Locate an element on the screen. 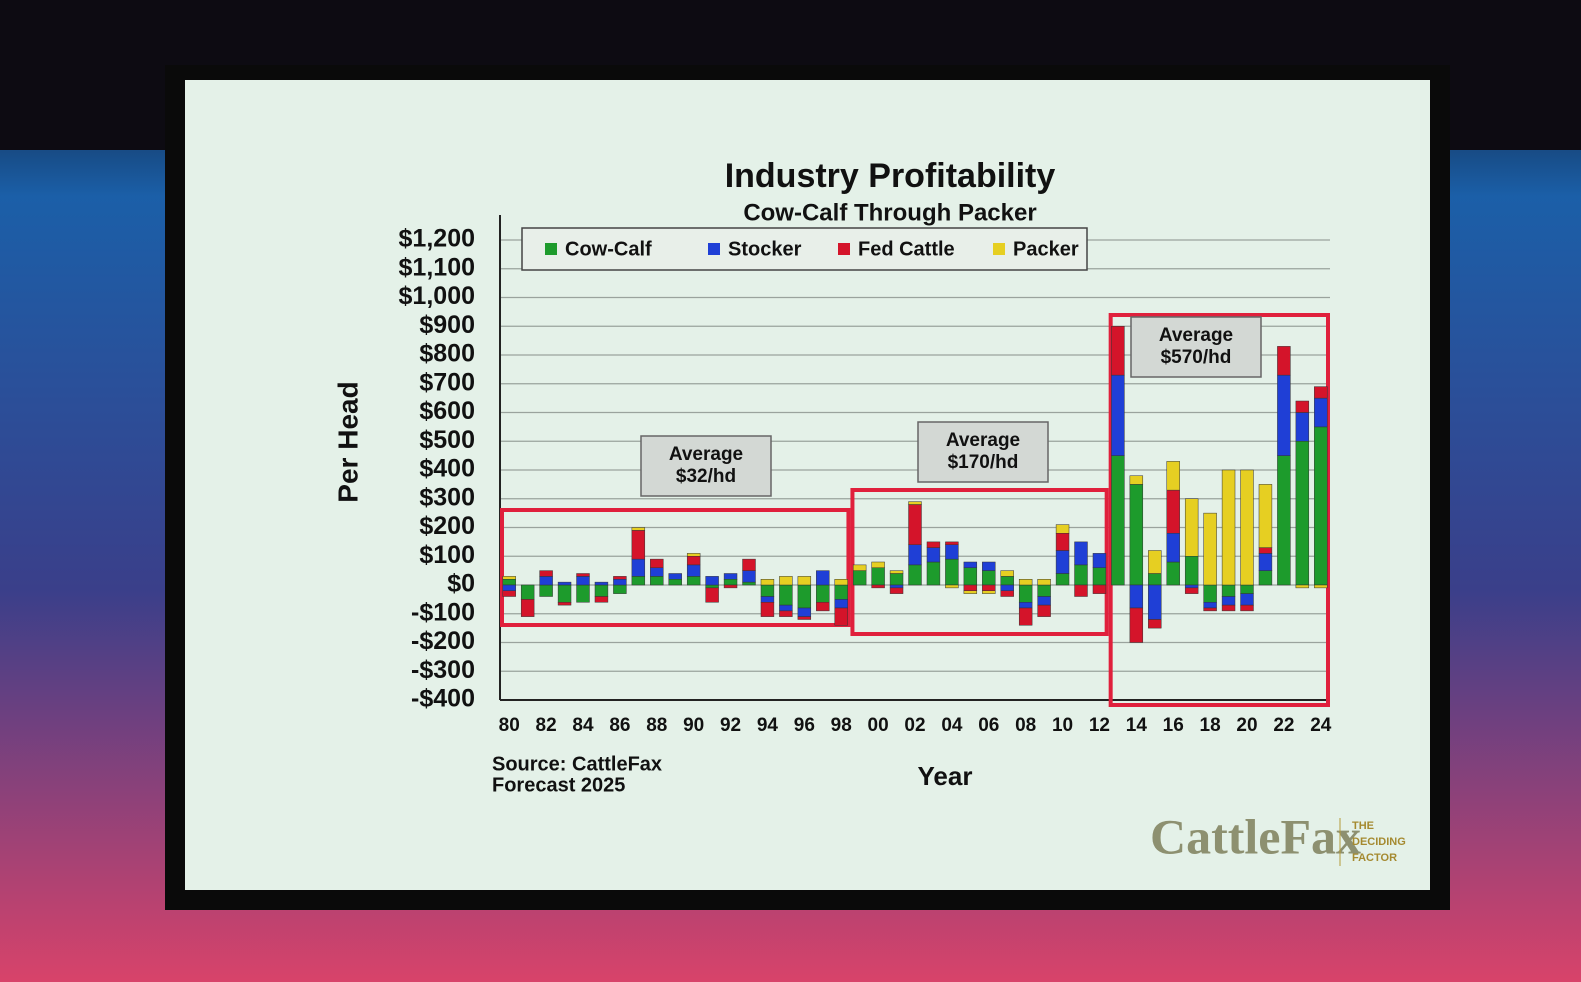 The height and width of the screenshot is (982, 1581). x-tick-label: 86 is located at coordinates (619, 725).